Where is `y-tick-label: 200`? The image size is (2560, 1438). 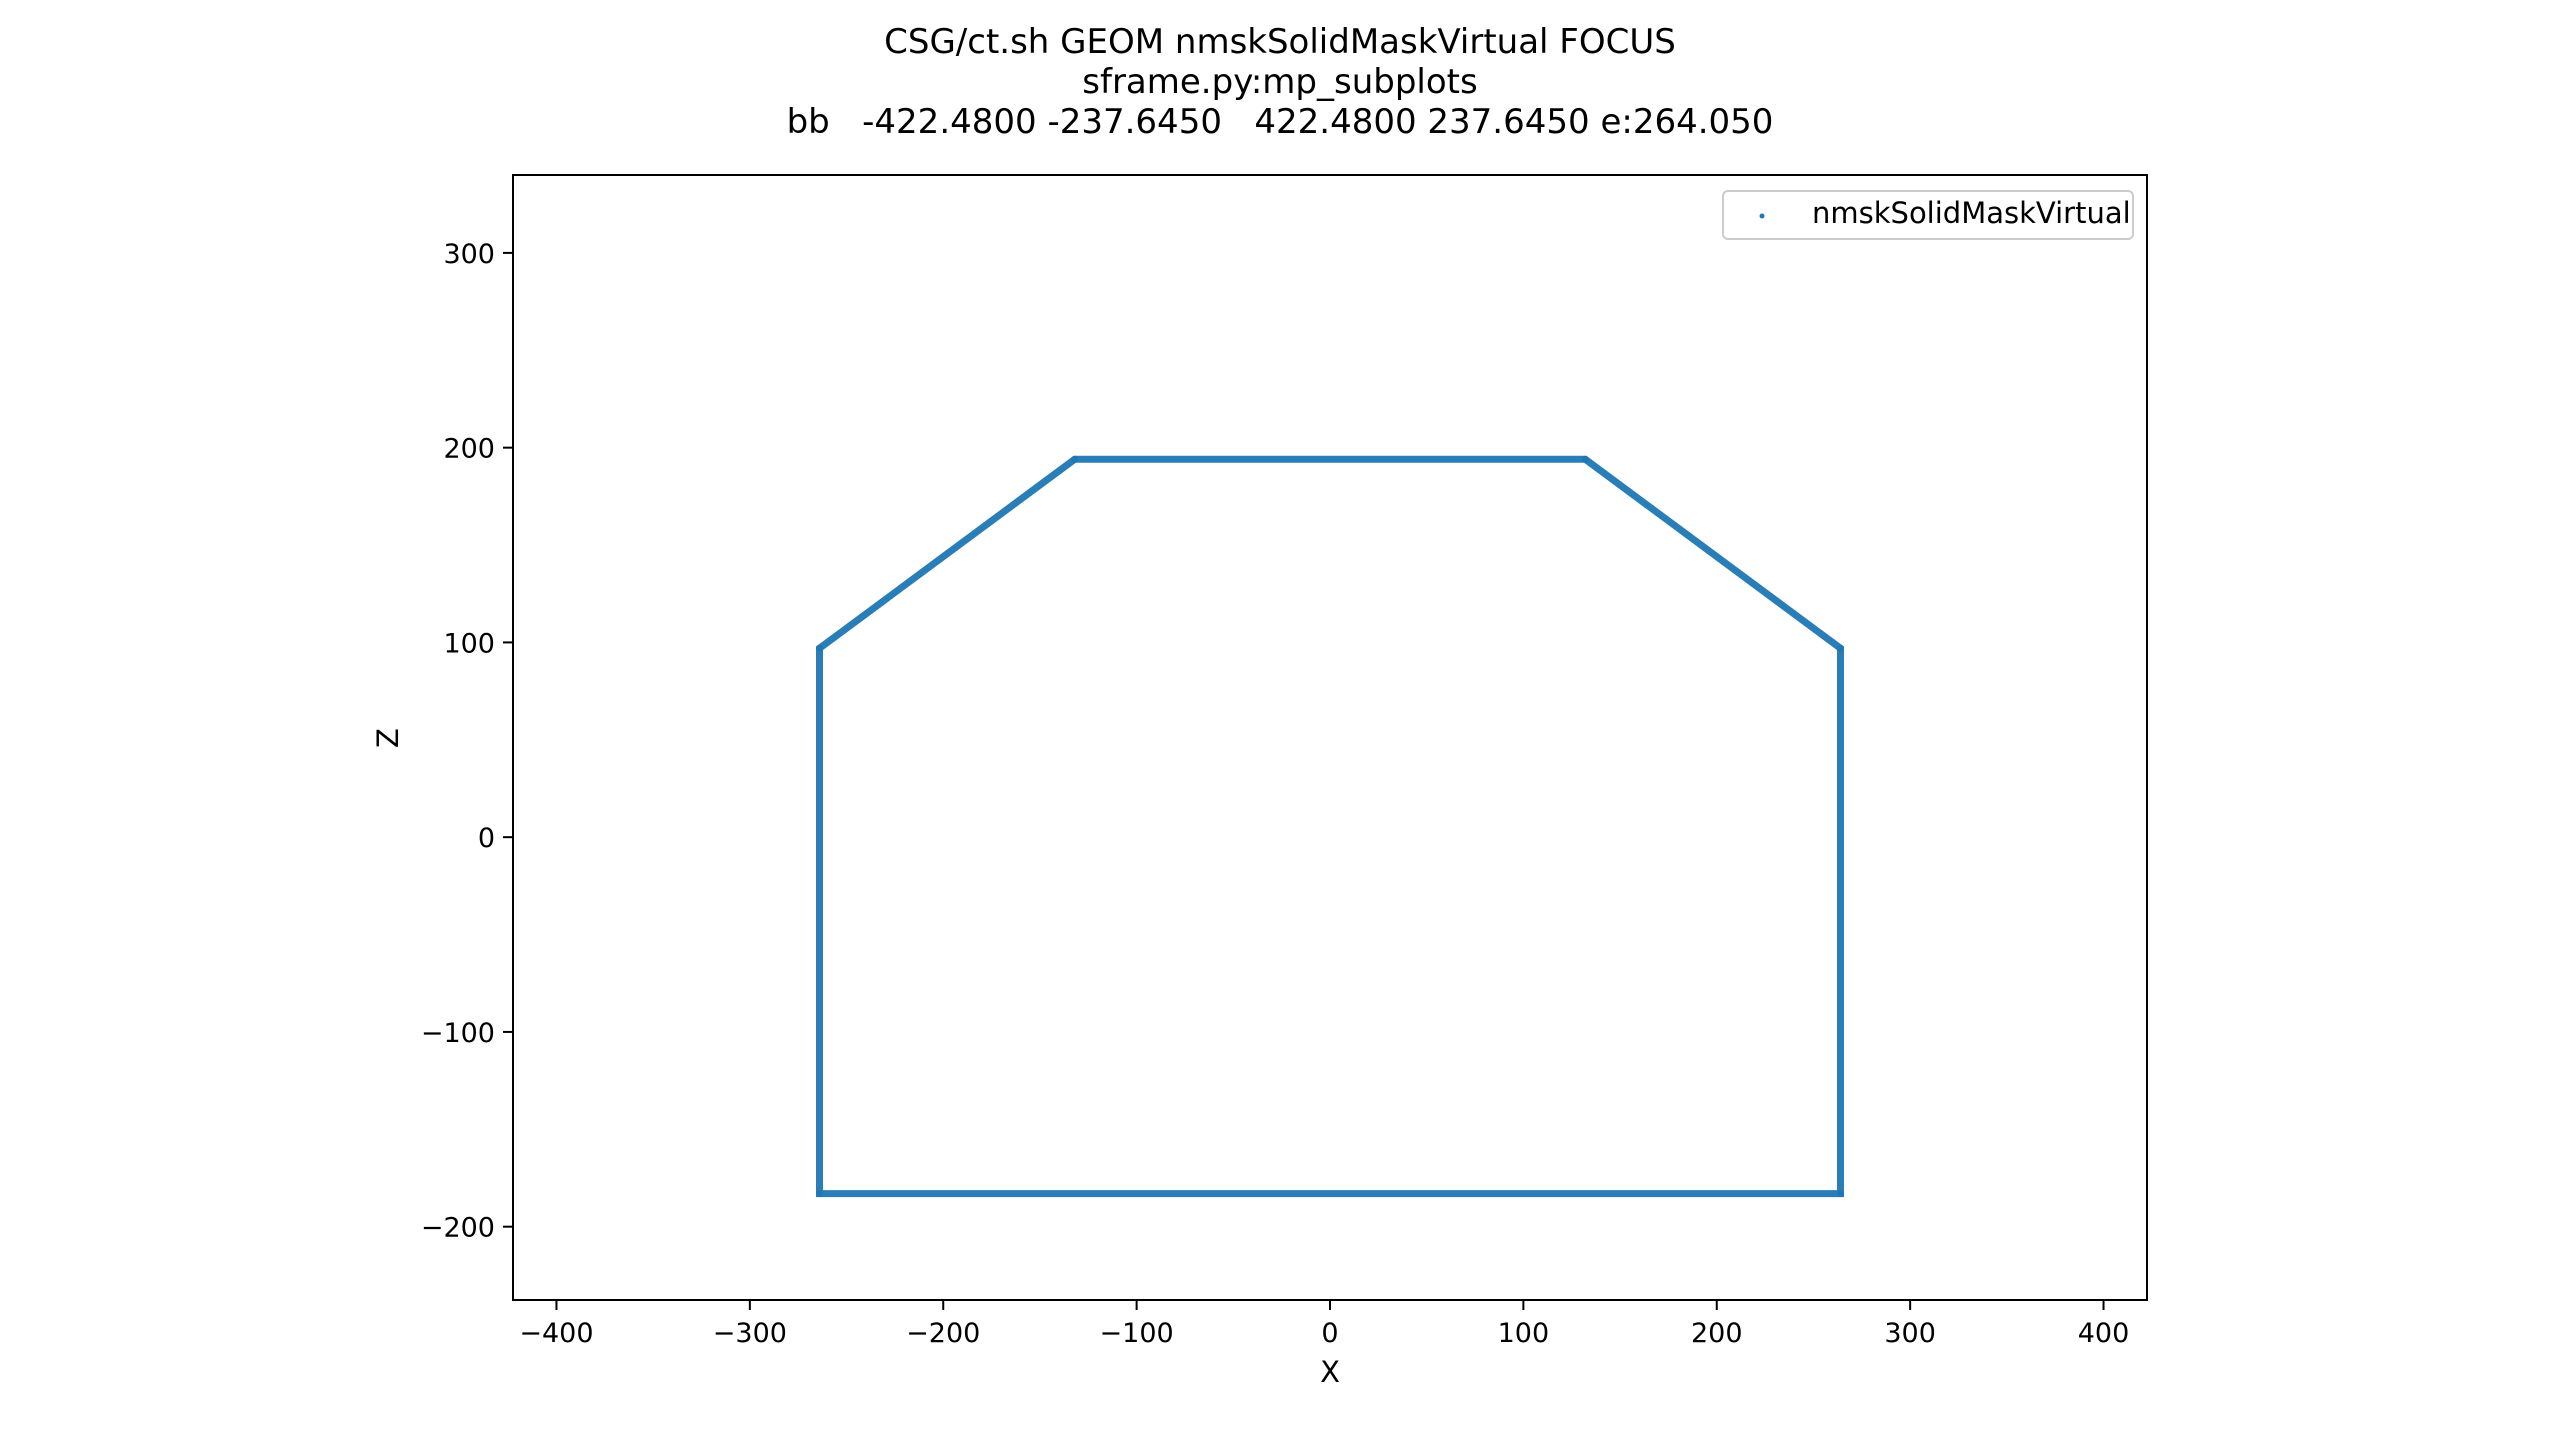
y-tick-label: 200 is located at coordinates (469, 449).